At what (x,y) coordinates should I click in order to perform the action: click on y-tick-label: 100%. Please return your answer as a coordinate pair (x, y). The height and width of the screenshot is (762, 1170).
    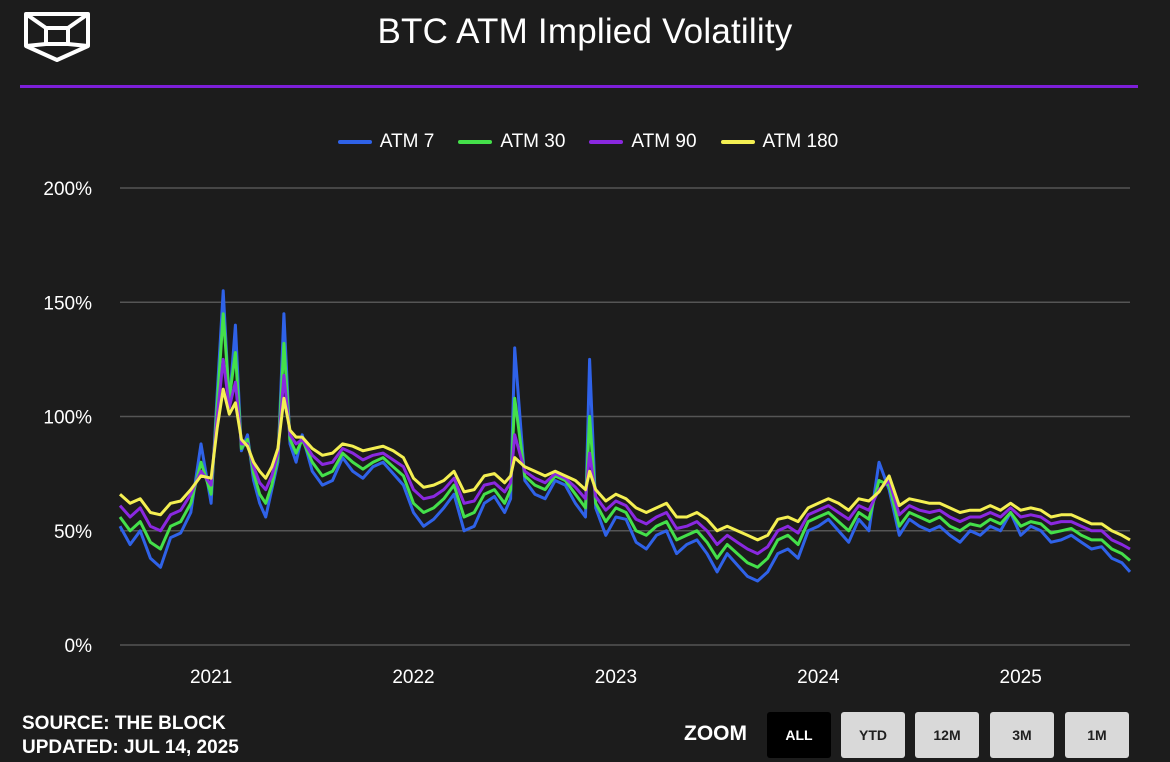
    Looking at the image, I should click on (67, 418).